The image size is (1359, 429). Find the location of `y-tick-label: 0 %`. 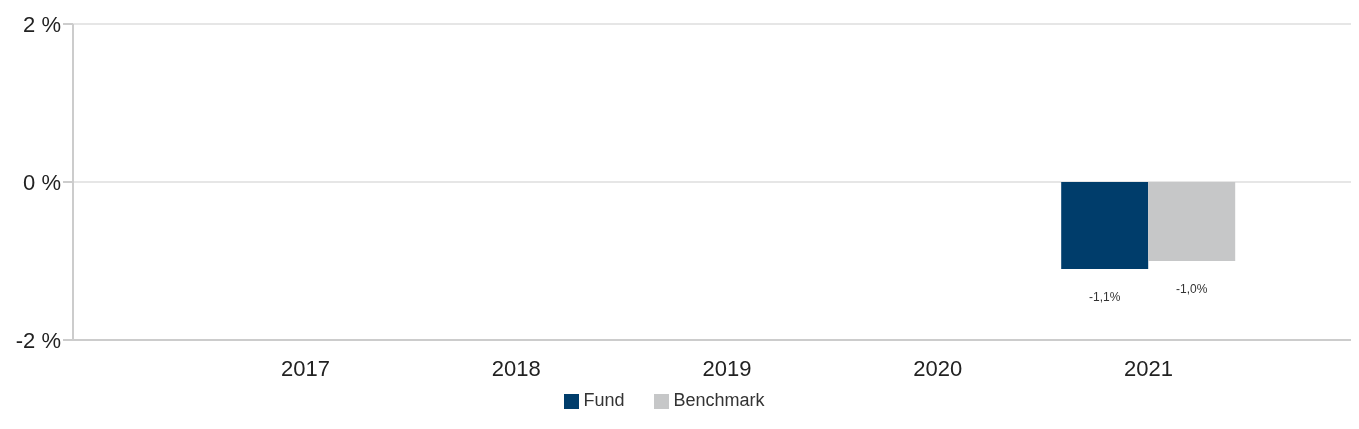

y-tick-label: 0 % is located at coordinates (42, 182).